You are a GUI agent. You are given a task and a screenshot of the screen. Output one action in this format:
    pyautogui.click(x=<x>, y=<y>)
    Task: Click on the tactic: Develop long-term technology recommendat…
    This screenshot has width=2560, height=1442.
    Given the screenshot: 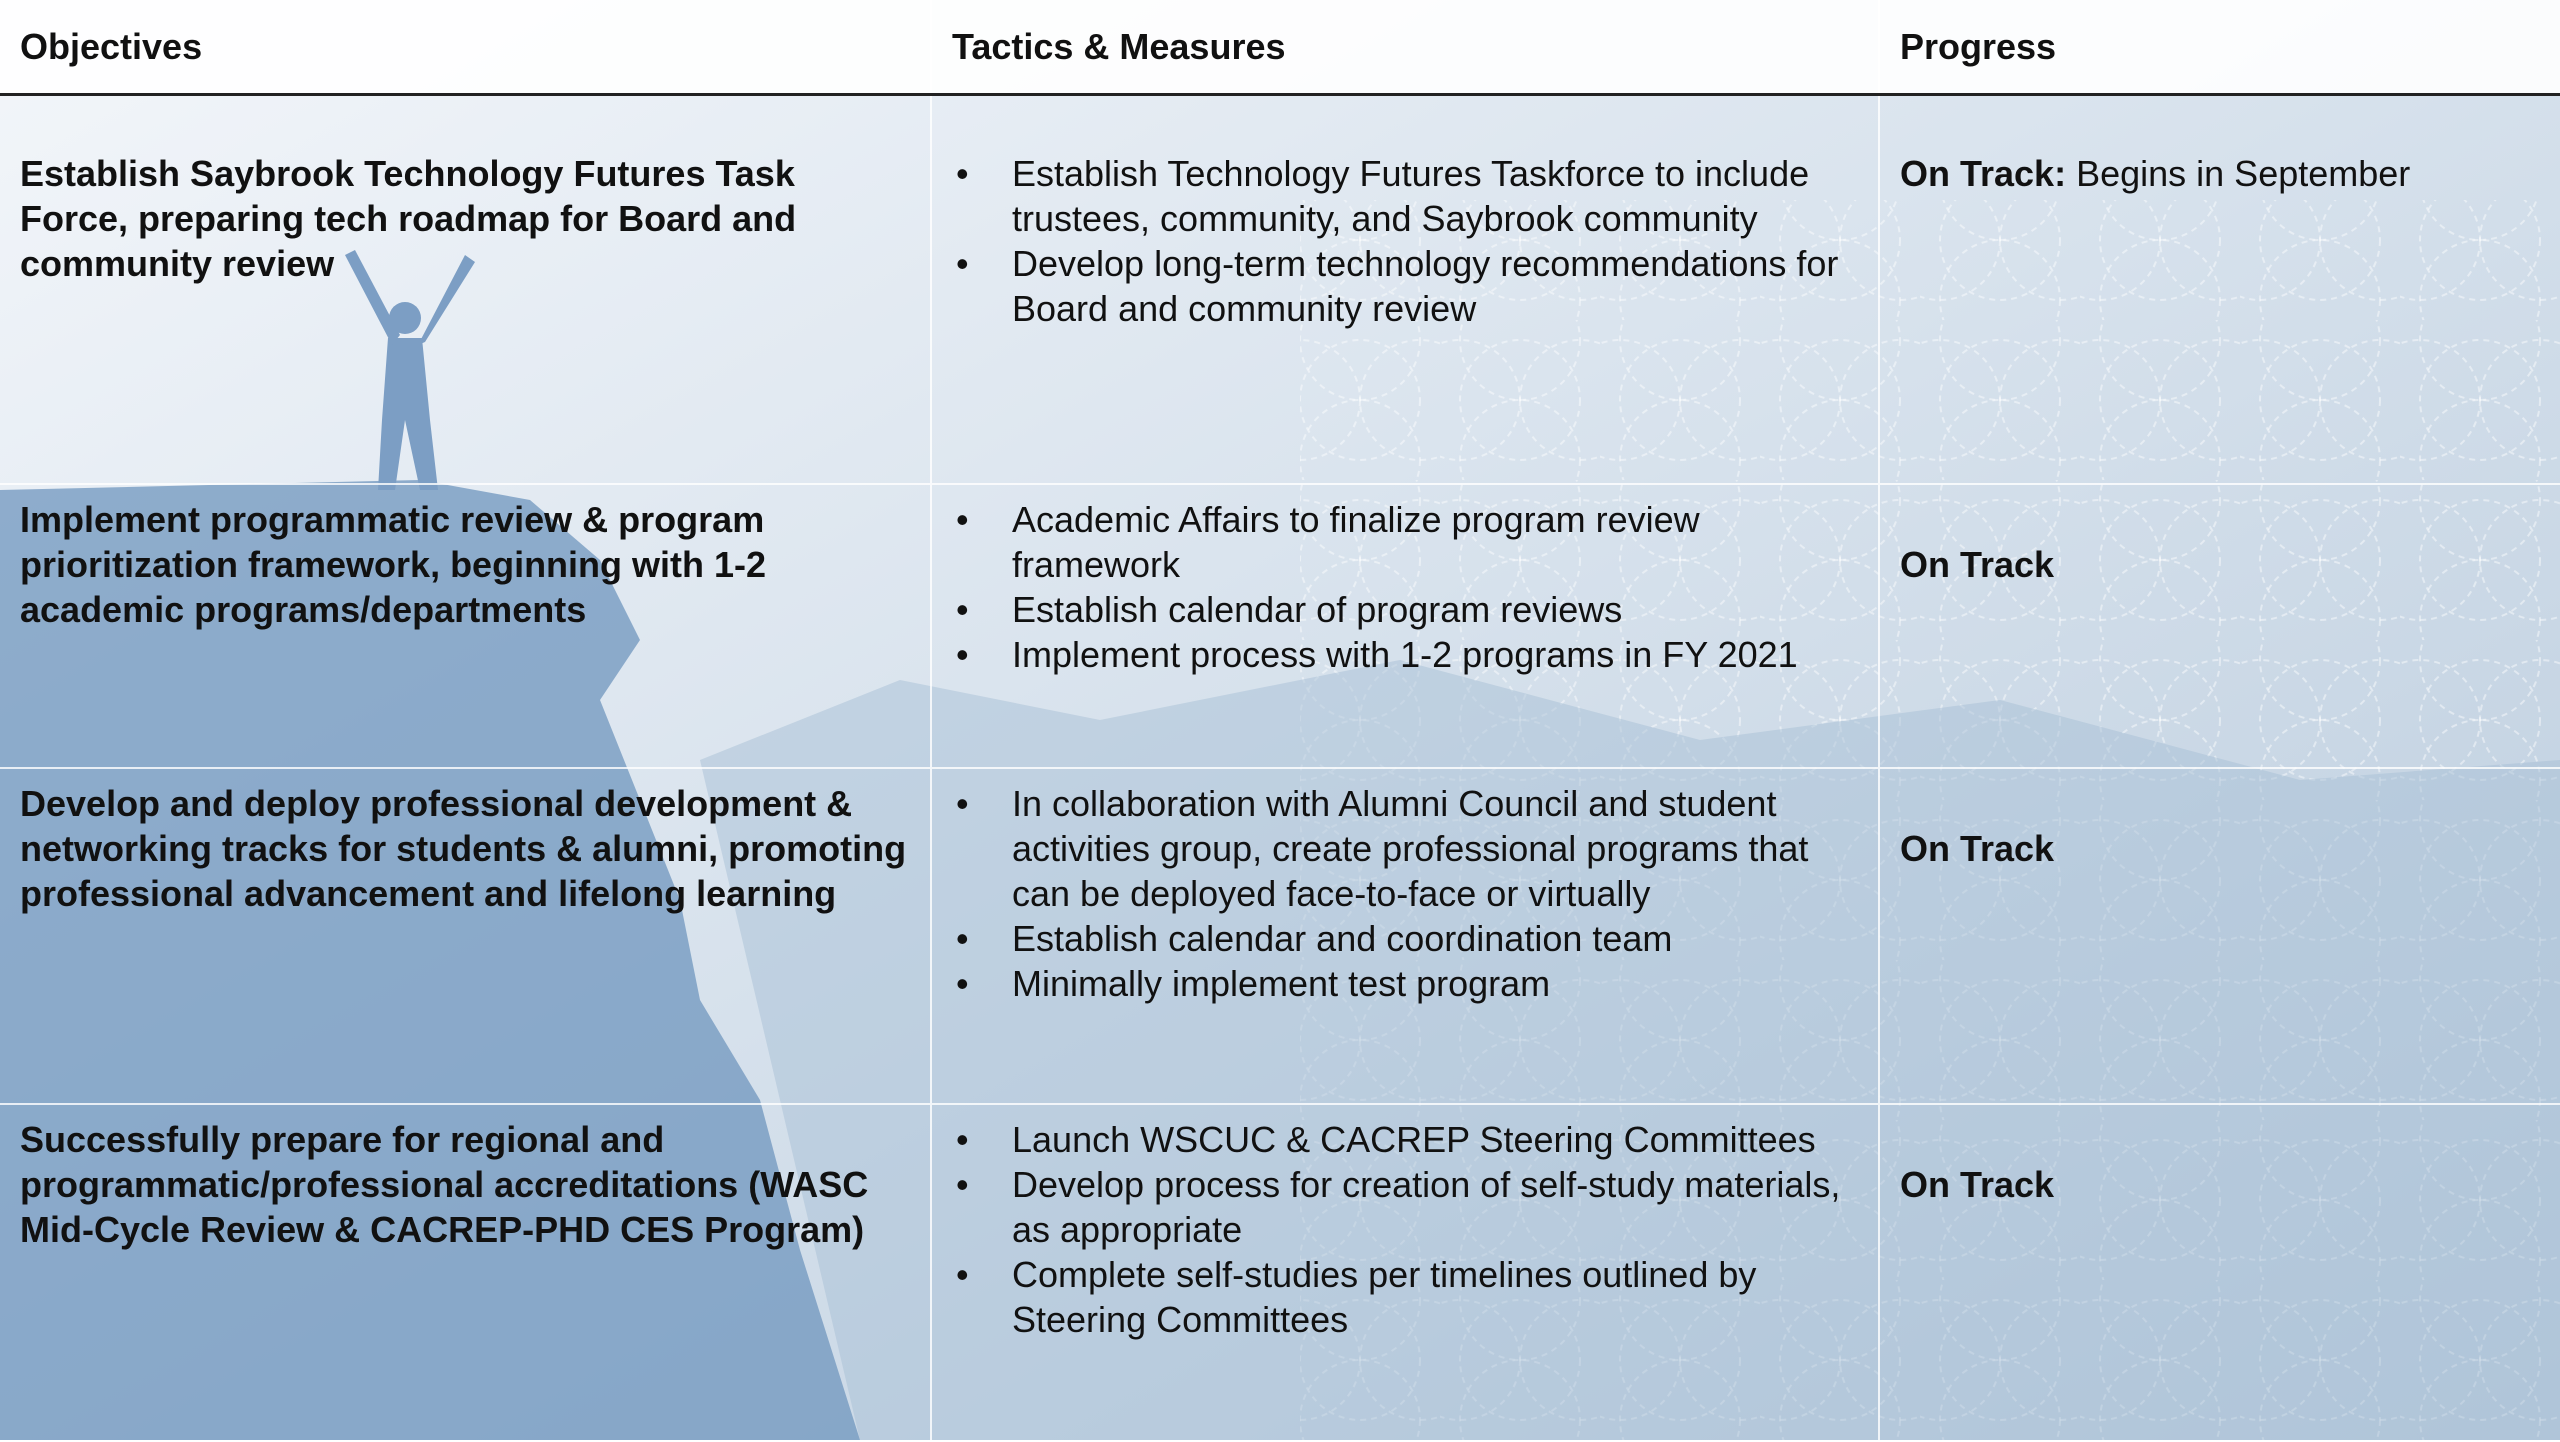 What is the action you would take?
    pyautogui.click(x=1405, y=286)
    